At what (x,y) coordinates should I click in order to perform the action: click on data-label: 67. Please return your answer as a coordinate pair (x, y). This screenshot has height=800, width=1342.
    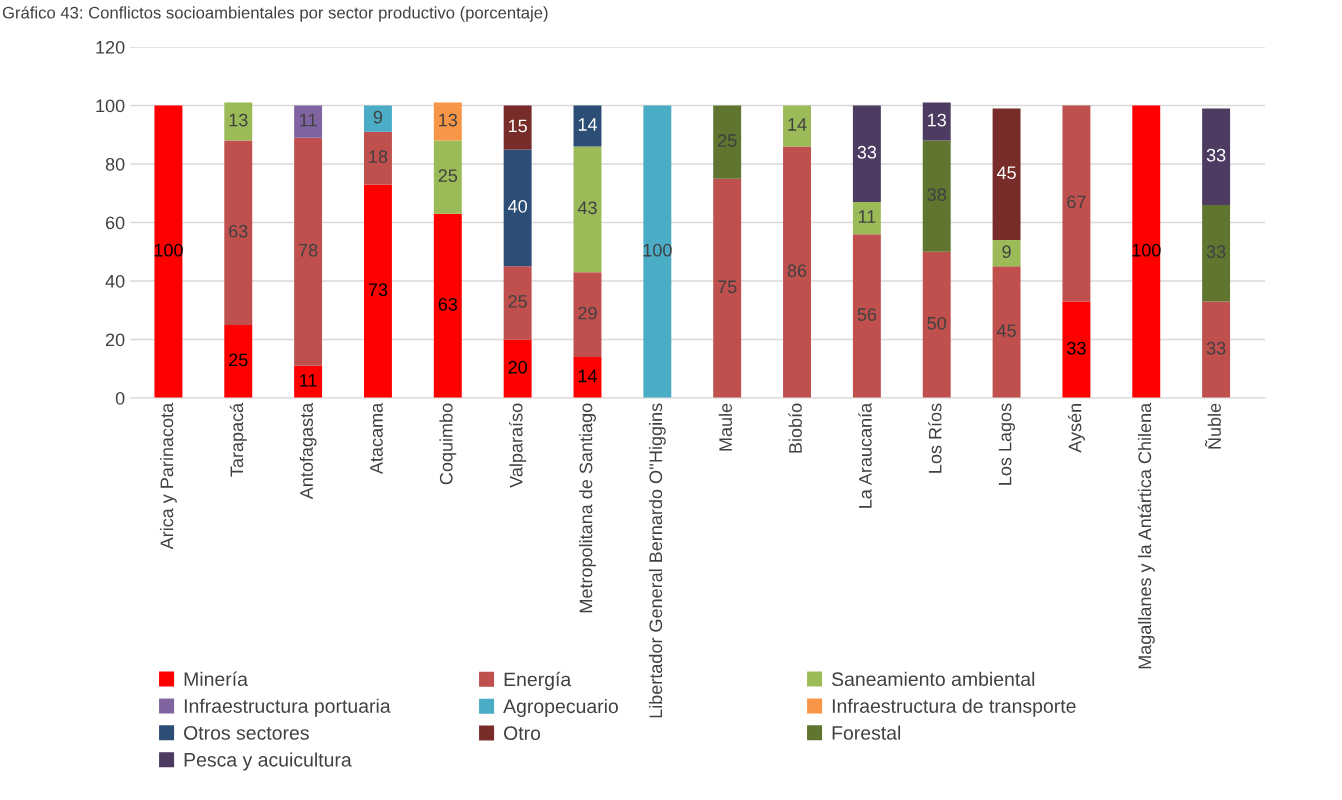
    Looking at the image, I should click on (1076, 202).